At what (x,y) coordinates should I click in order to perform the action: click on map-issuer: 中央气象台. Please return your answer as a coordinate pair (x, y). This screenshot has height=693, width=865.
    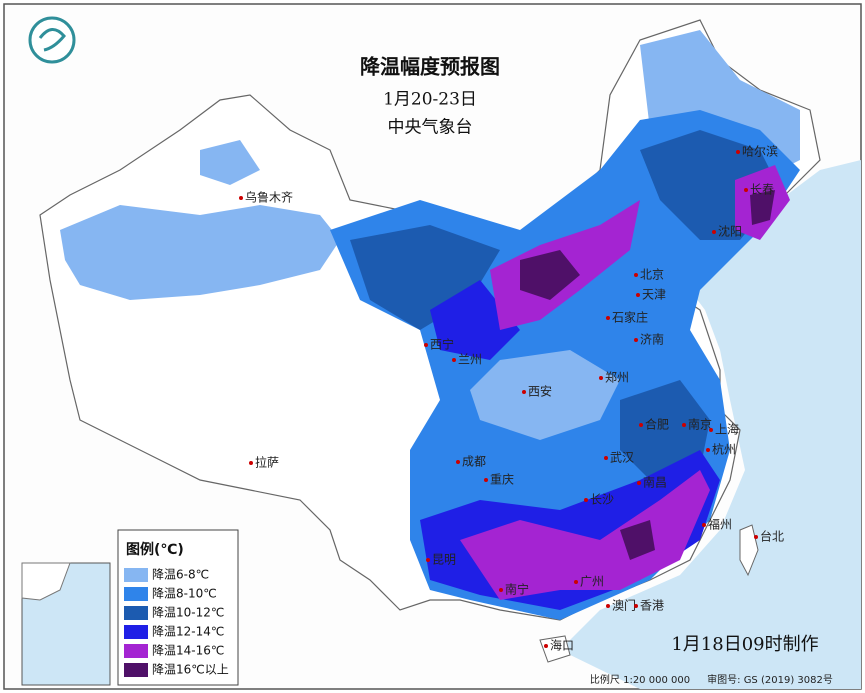
    Looking at the image, I should click on (430, 128).